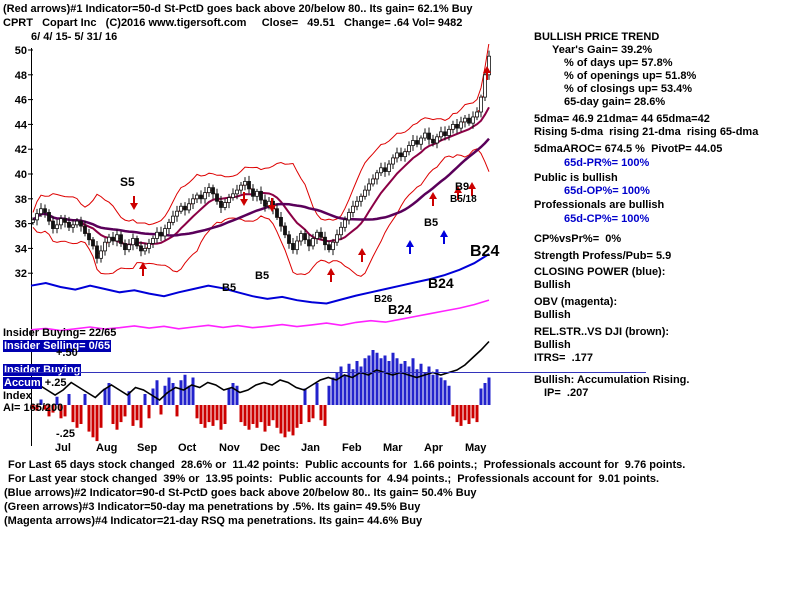  Describe the element at coordinates (21, 150) in the screenshot. I see `y-axis-label: 42` at that location.